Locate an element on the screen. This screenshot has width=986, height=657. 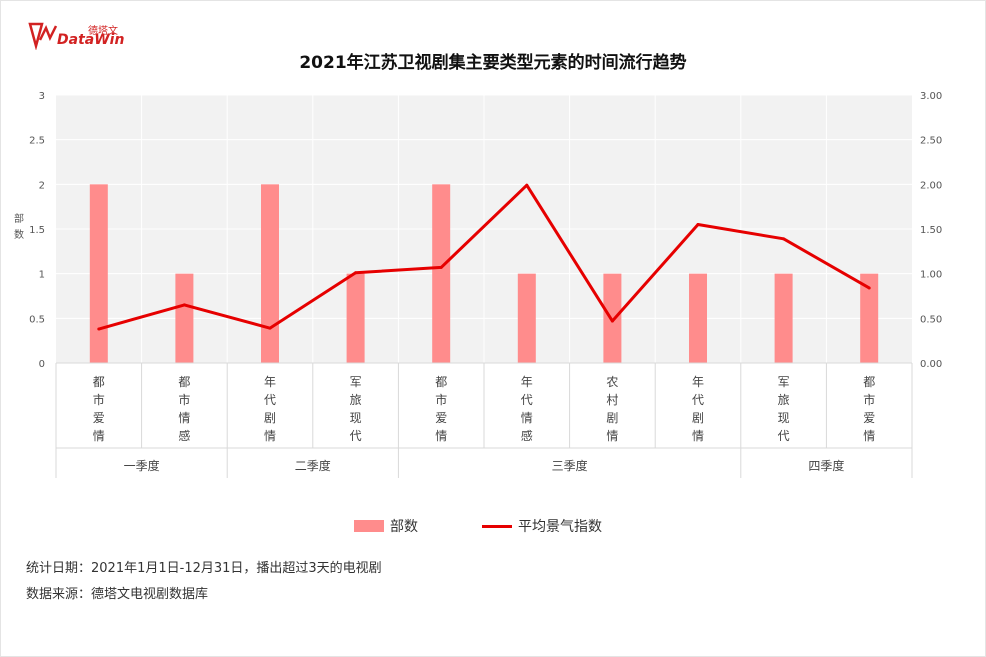
y-tick-label: 3 is located at coordinates (42, 96).